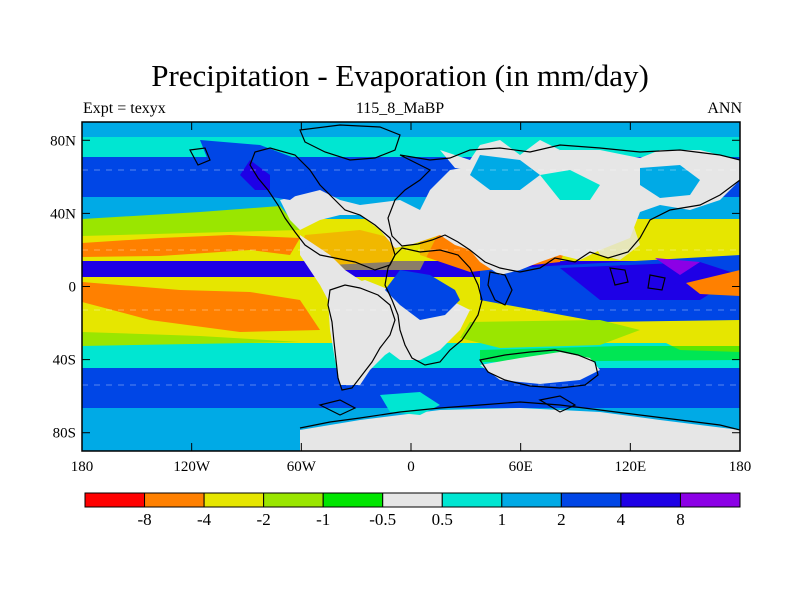 The width and height of the screenshot is (800, 600). Describe the element at coordinates (124, 108) in the screenshot. I see `experiment-label: Expt = texyx` at that location.